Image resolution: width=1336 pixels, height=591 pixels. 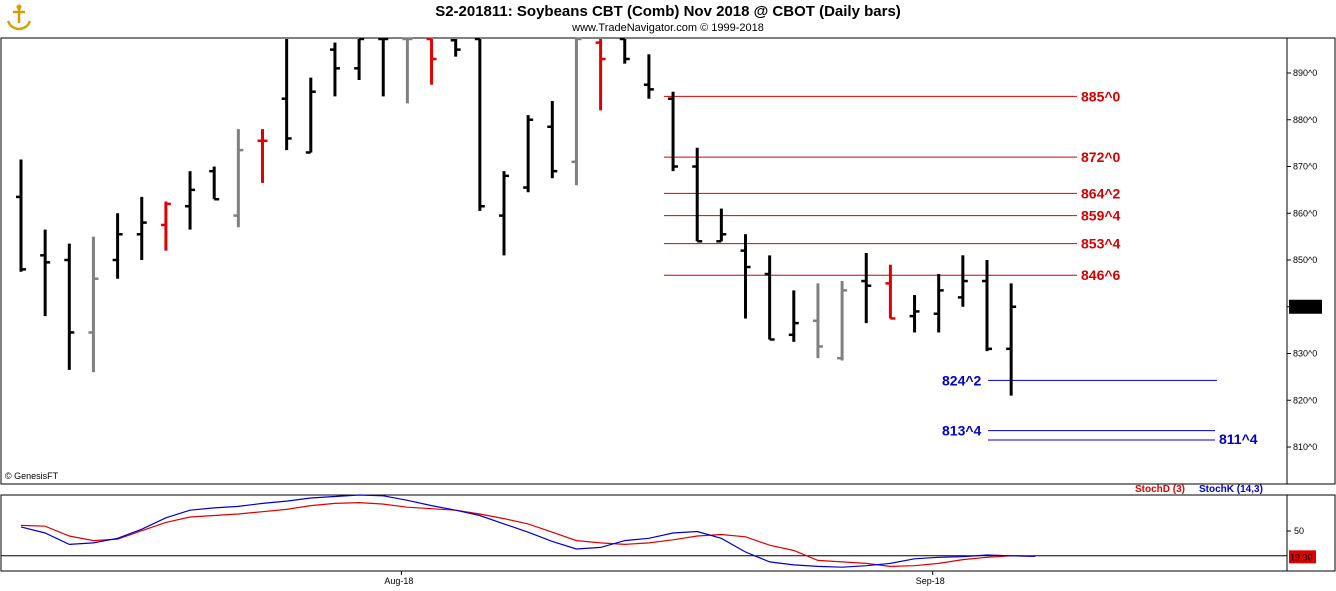 I want to click on price-tick-label: 870^0, so click(x=1305, y=167).